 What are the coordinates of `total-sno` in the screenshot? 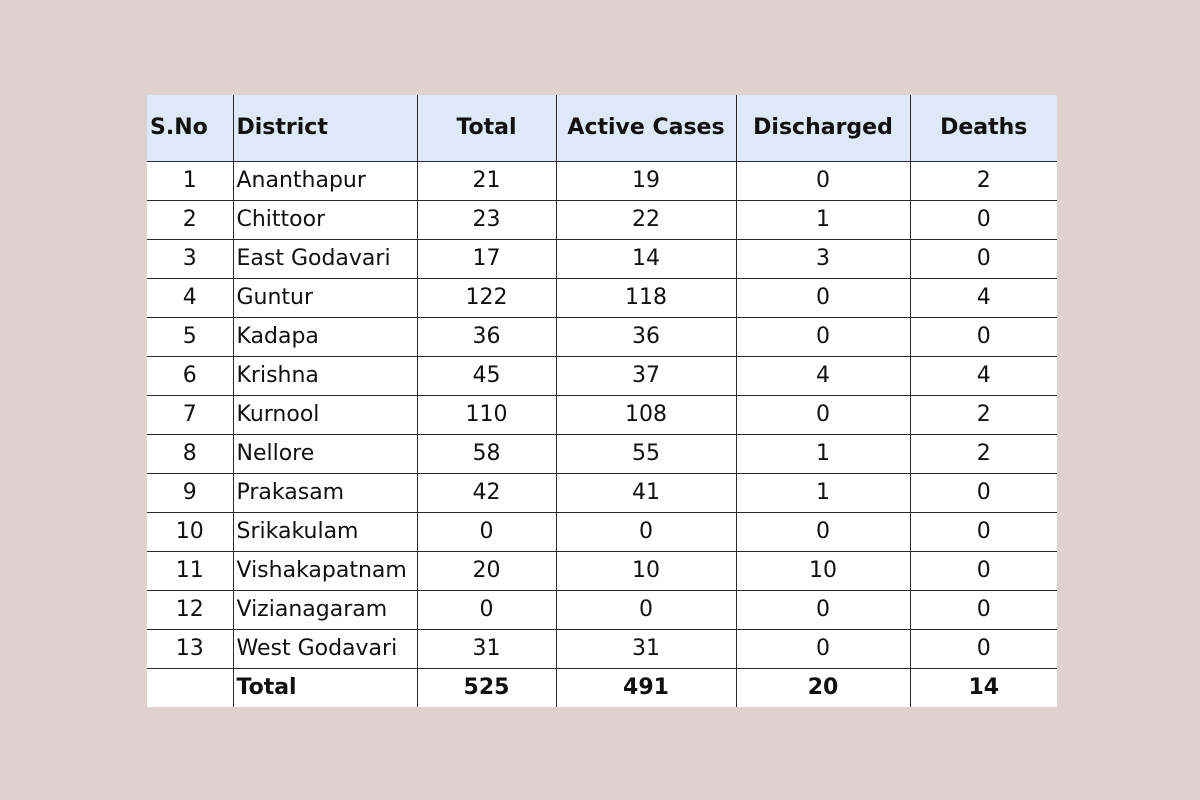 It's located at (190, 688).